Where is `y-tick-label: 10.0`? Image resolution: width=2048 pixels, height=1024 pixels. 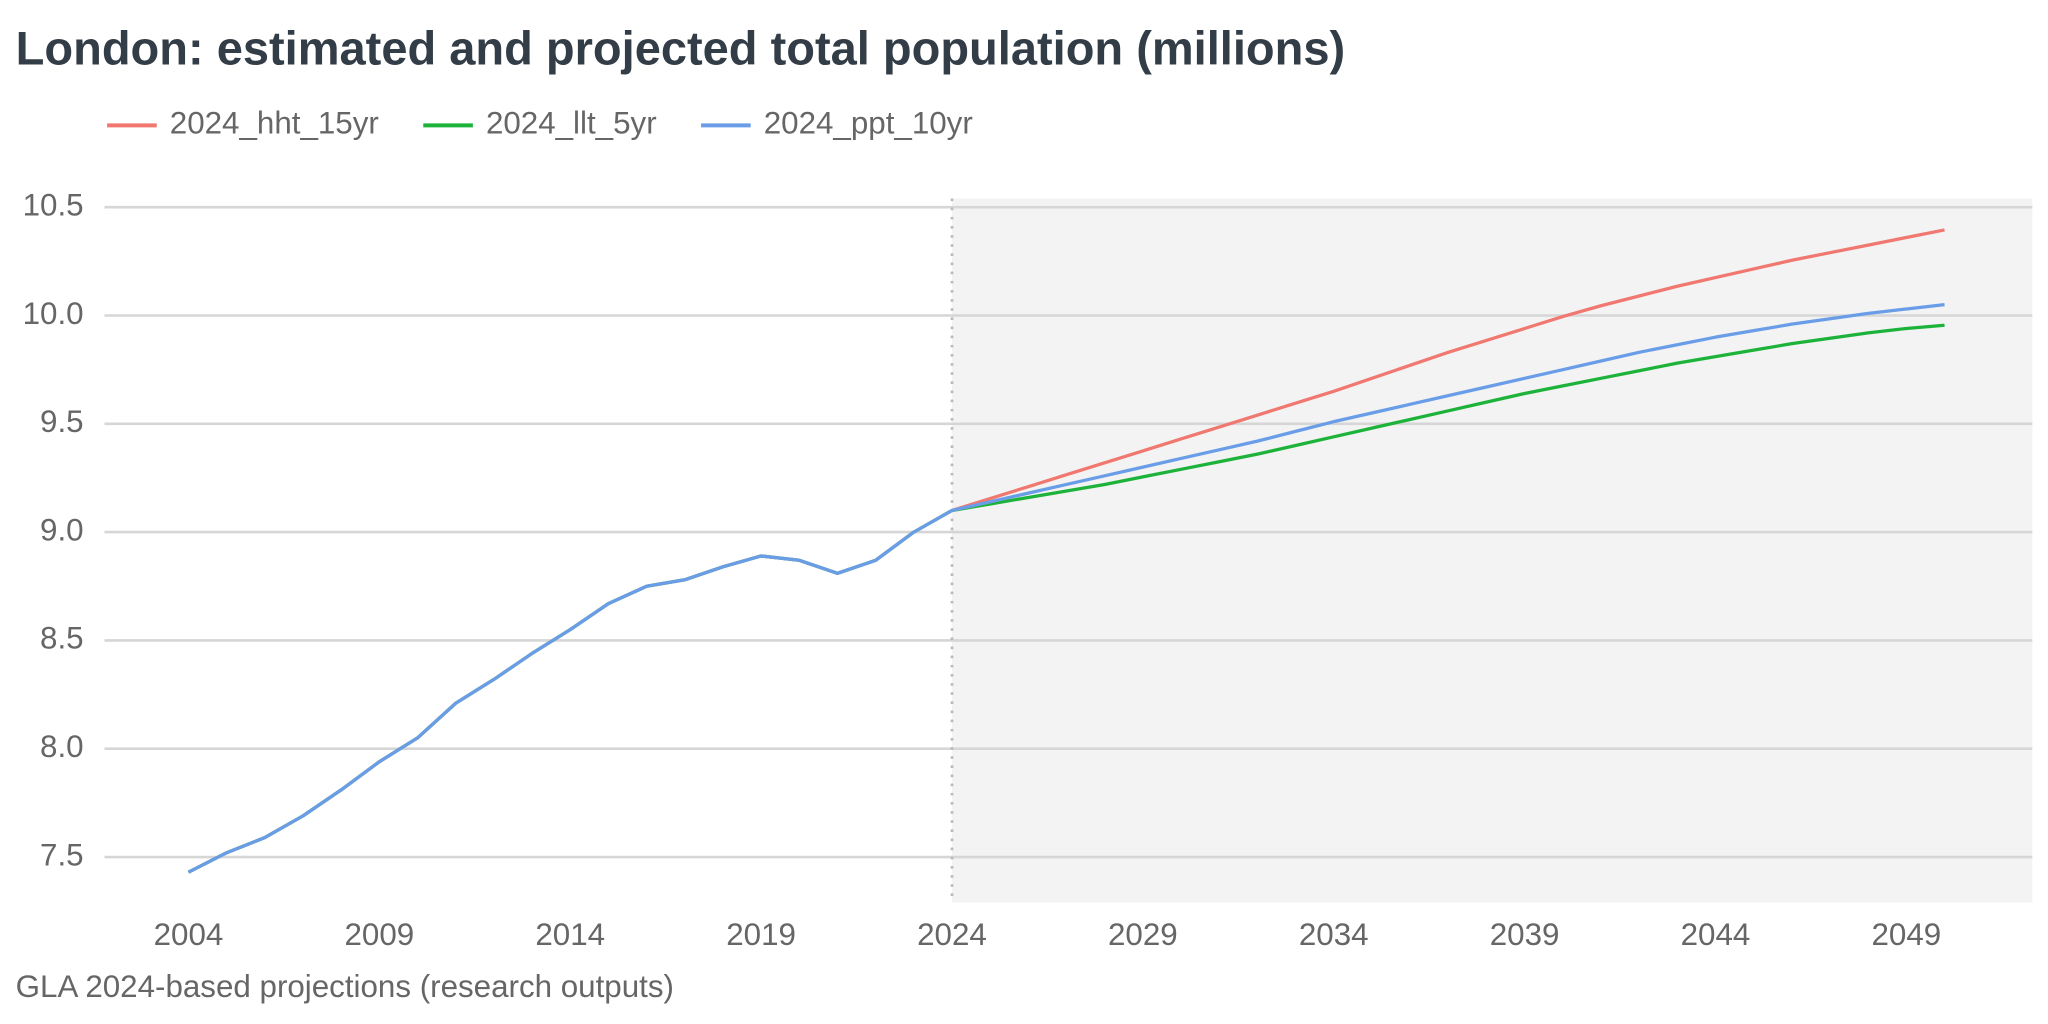 y-tick-label: 10.0 is located at coordinates (53, 313).